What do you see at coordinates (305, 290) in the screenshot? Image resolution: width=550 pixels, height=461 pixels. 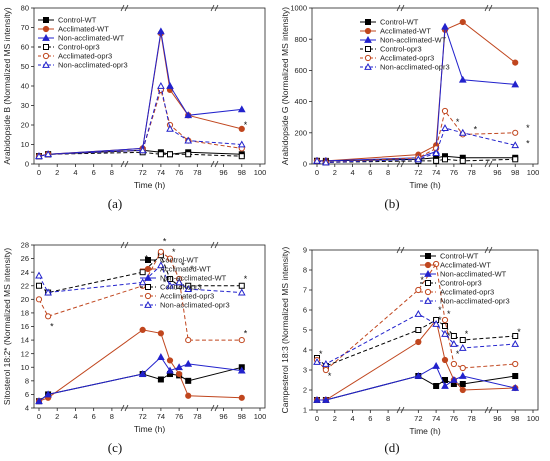 I see `y-tick-label: 7` at bounding box center [305, 290].